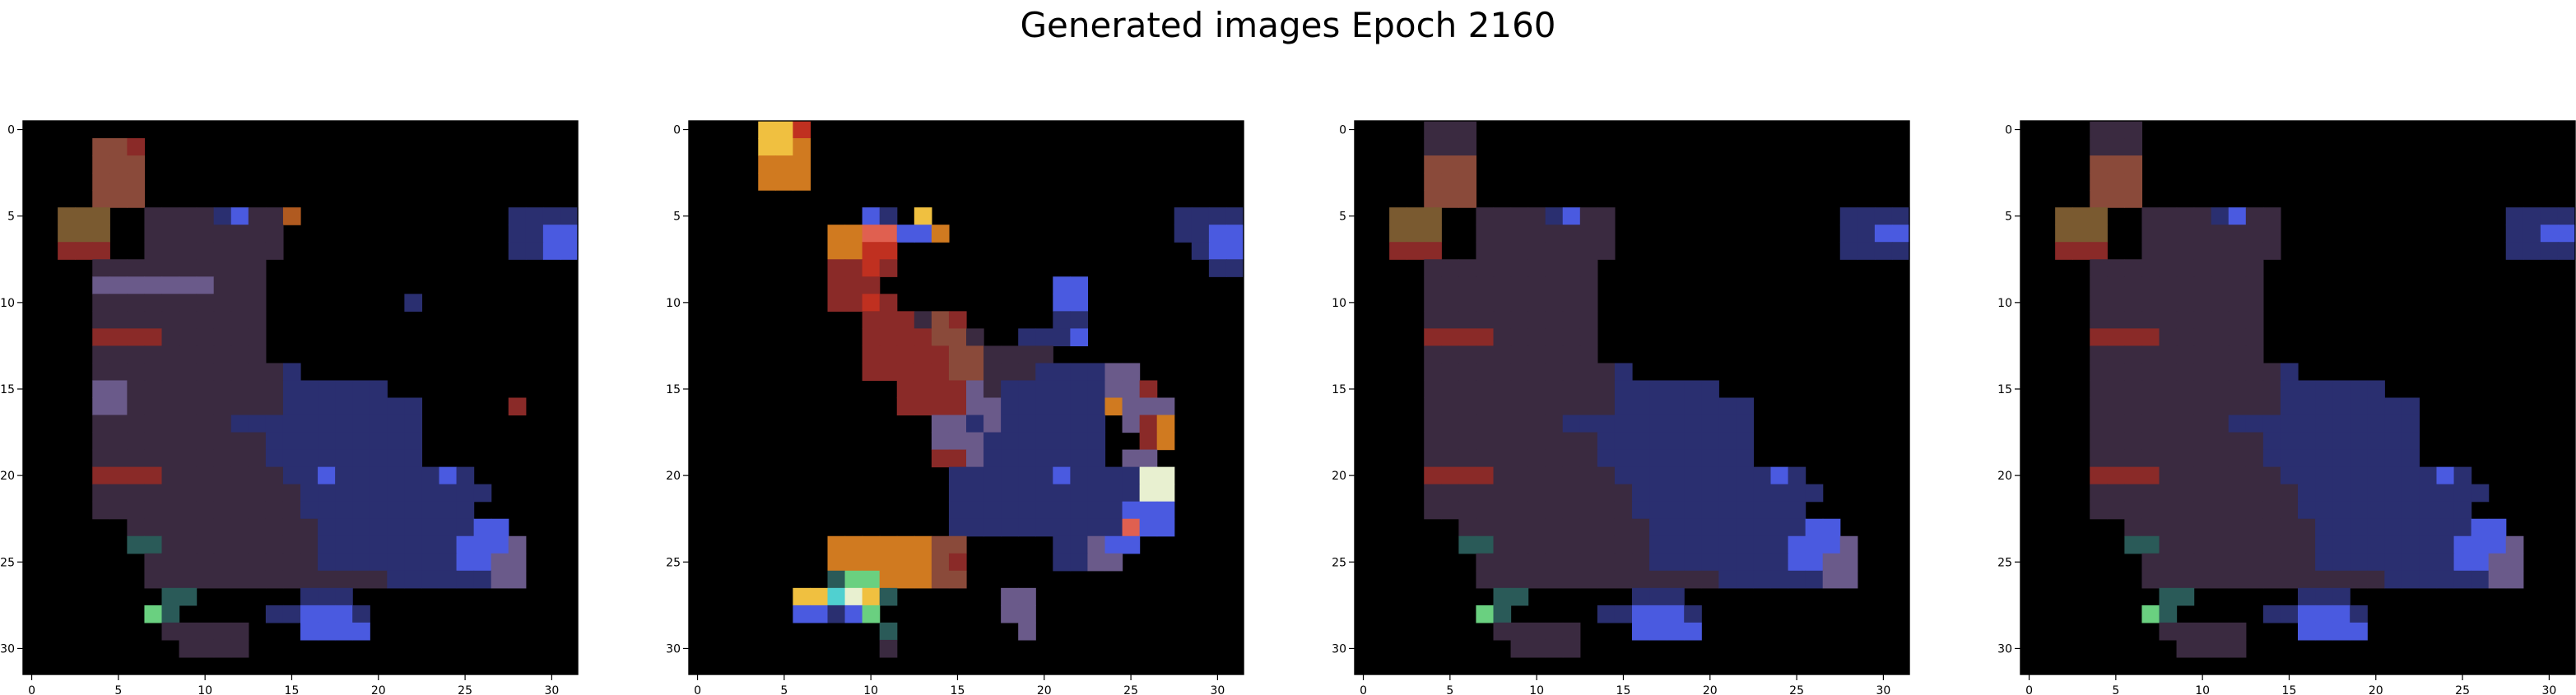 This screenshot has height=695, width=2576. Describe the element at coordinates (1342, 217) in the screenshot. I see `y-tick-label: 5` at that location.